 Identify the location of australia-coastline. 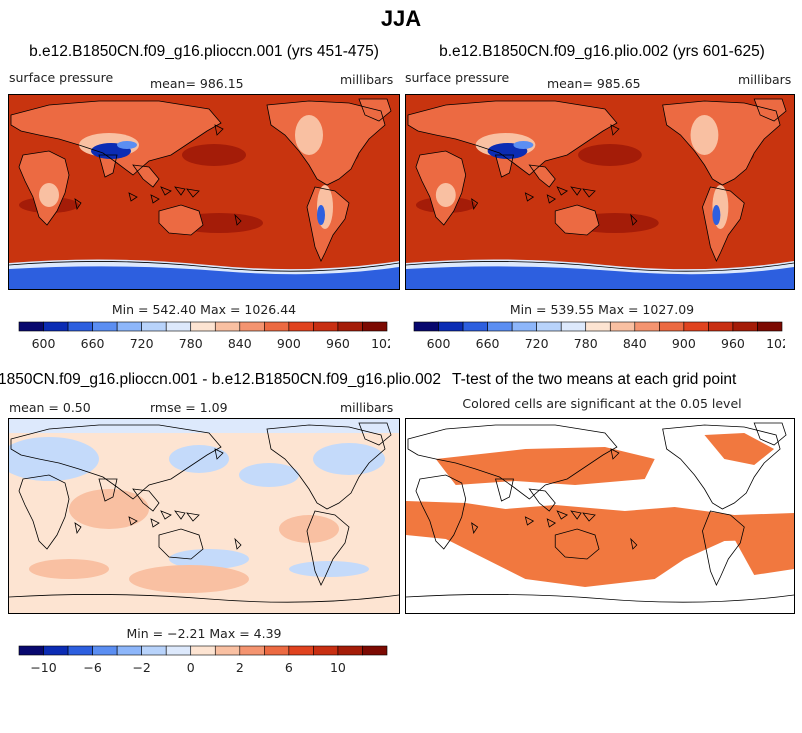
(181, 220).